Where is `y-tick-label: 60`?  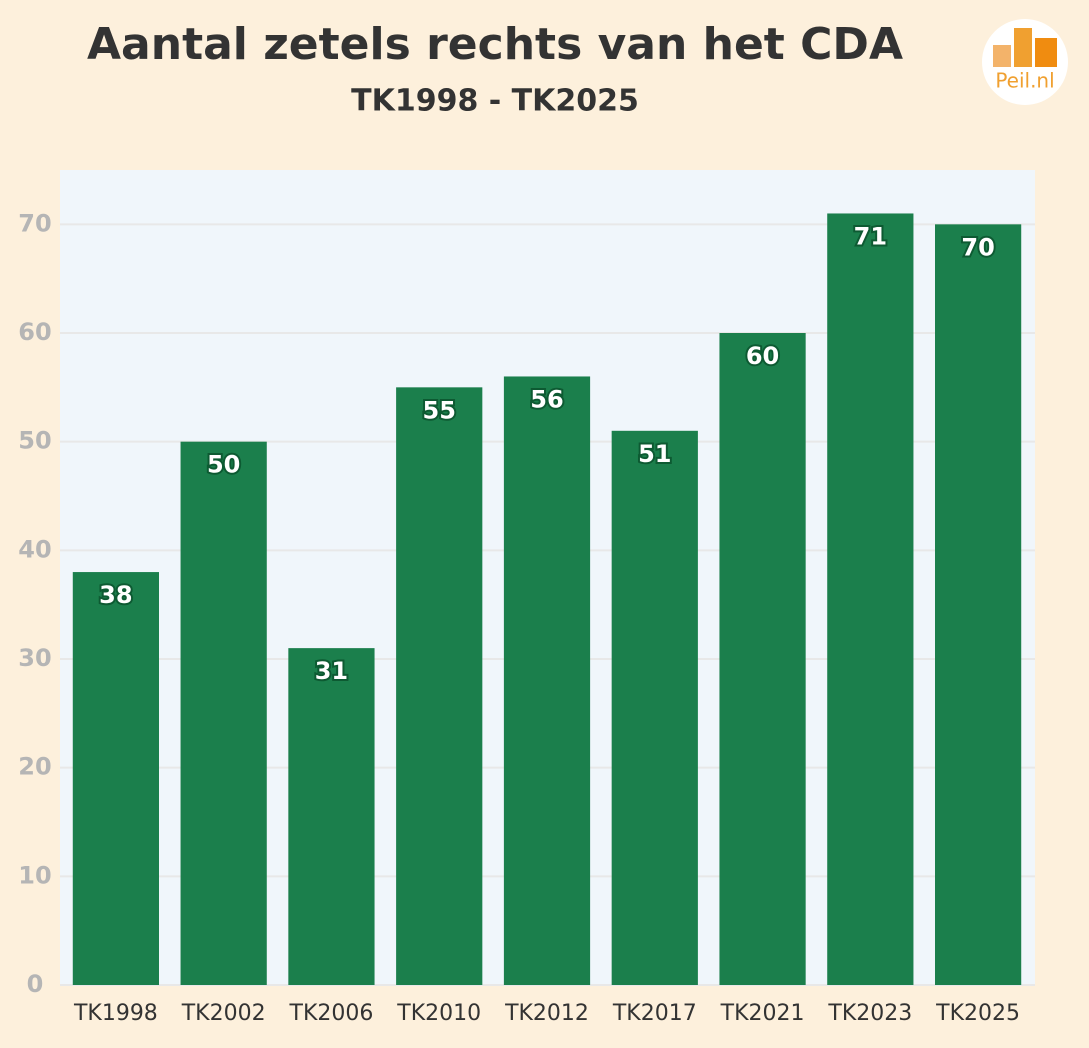
y-tick-label: 60 is located at coordinates (34, 332).